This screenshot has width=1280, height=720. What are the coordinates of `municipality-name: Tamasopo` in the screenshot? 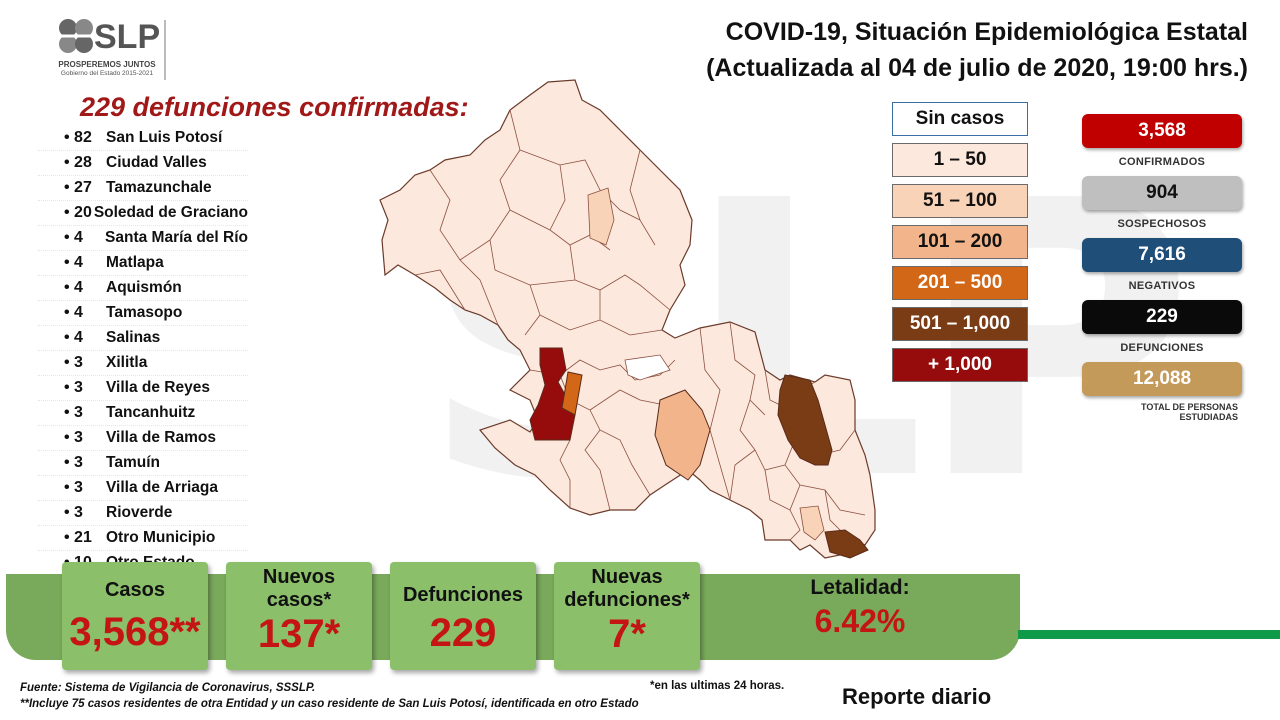 It's located at (144, 312).